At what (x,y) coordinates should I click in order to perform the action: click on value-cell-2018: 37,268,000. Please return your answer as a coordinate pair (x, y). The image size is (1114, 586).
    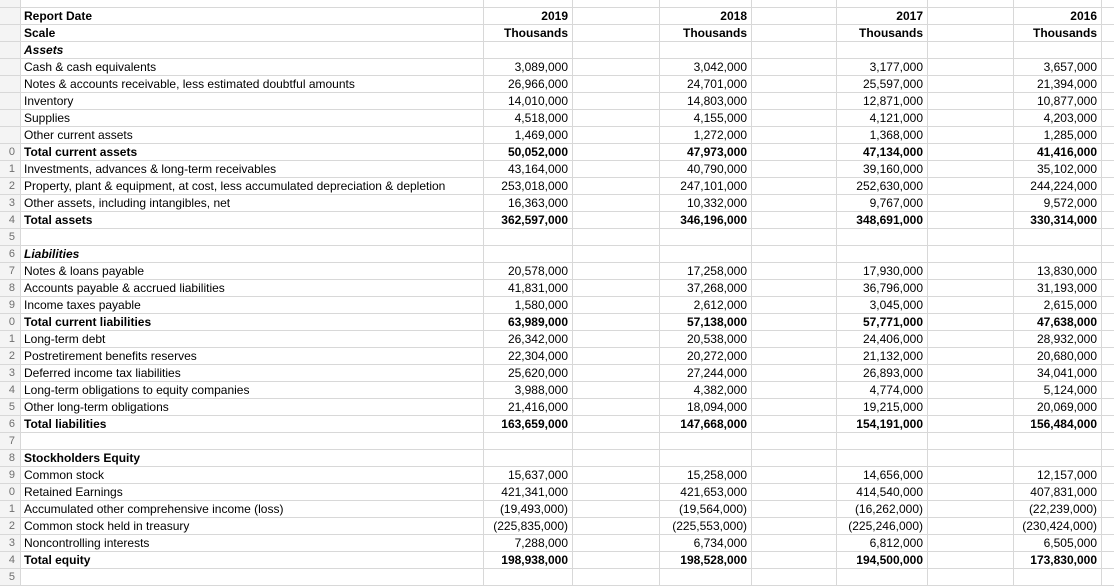
    Looking at the image, I should click on (706, 288).